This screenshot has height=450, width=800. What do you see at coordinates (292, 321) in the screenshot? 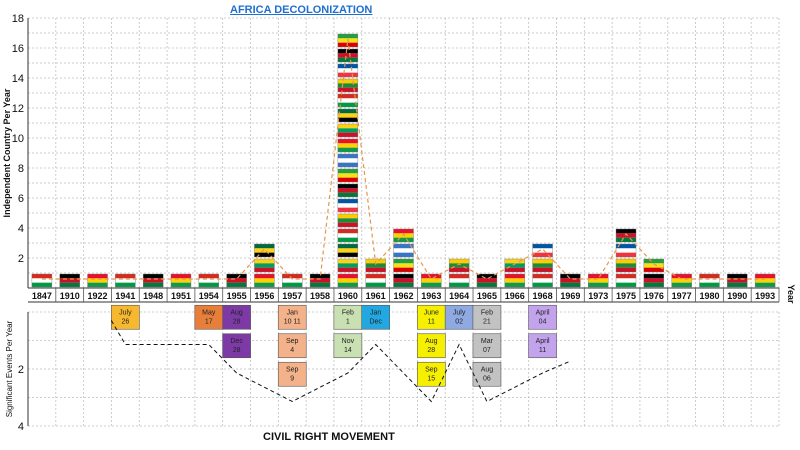
I see `event-label-line: 10 11` at bounding box center [292, 321].